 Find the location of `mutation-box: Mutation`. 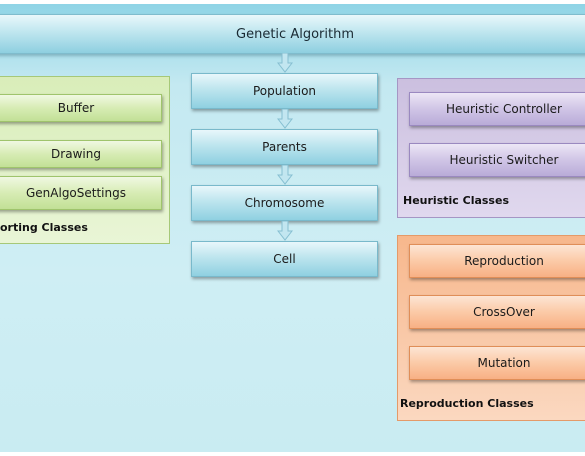

mutation-box: Mutation is located at coordinates (497, 363).